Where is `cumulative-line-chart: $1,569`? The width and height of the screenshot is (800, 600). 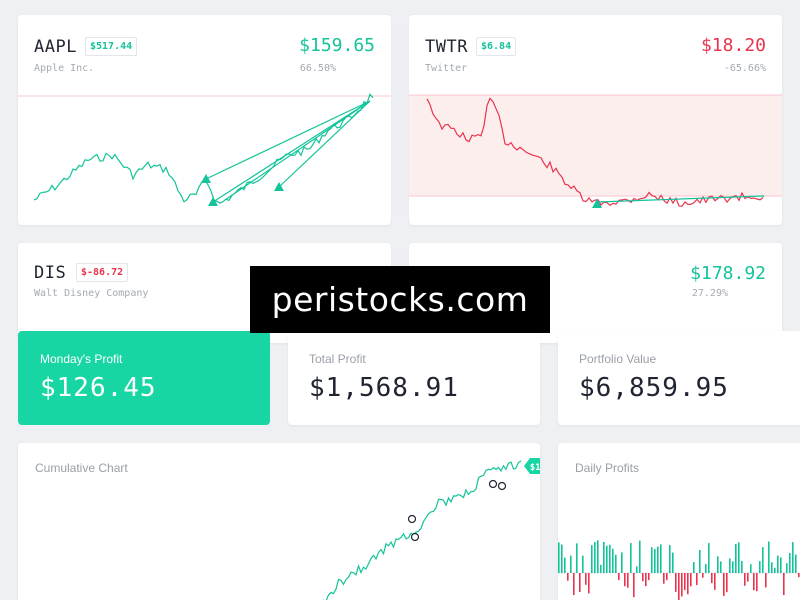 cumulative-line-chart: $1,569 is located at coordinates (431, 529).